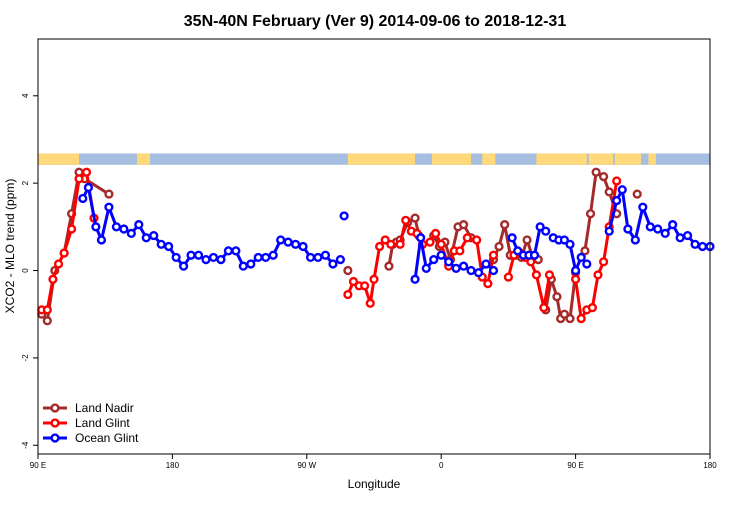 The image size is (750, 505). What do you see at coordinates (25, 270) in the screenshot?
I see `y-tick-label: 0` at bounding box center [25, 270].